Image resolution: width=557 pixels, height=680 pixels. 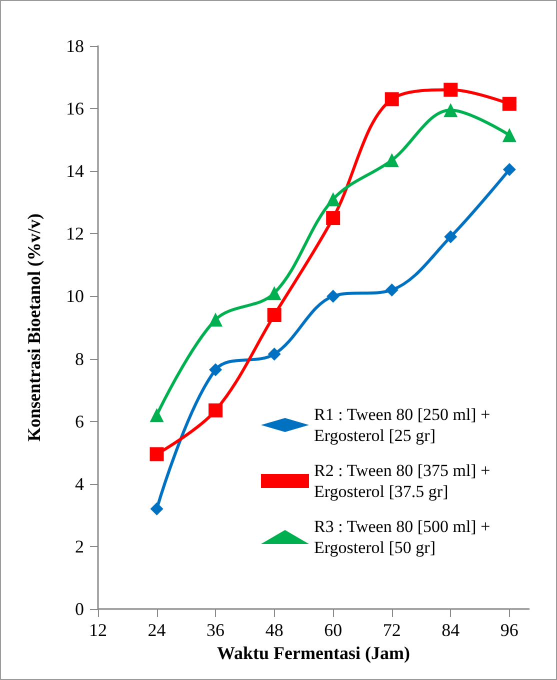 What do you see at coordinates (451, 630) in the screenshot?
I see `x-tick-label: 84` at bounding box center [451, 630].